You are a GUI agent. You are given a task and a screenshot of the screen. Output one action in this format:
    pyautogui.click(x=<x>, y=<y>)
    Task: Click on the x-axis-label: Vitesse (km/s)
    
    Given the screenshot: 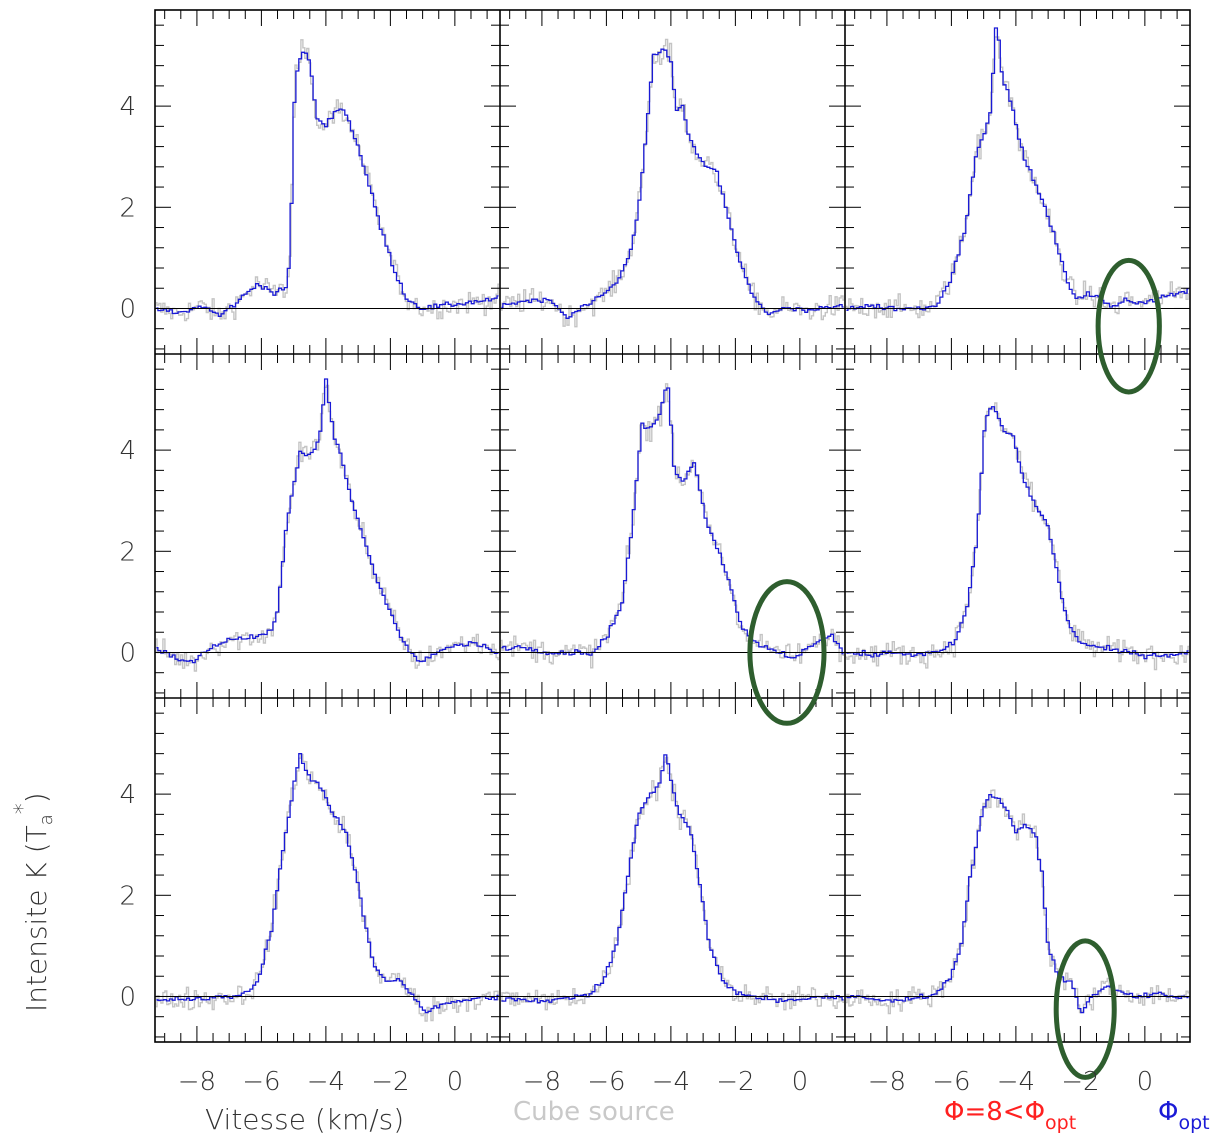 What is the action you would take?
    pyautogui.click(x=304, y=1119)
    